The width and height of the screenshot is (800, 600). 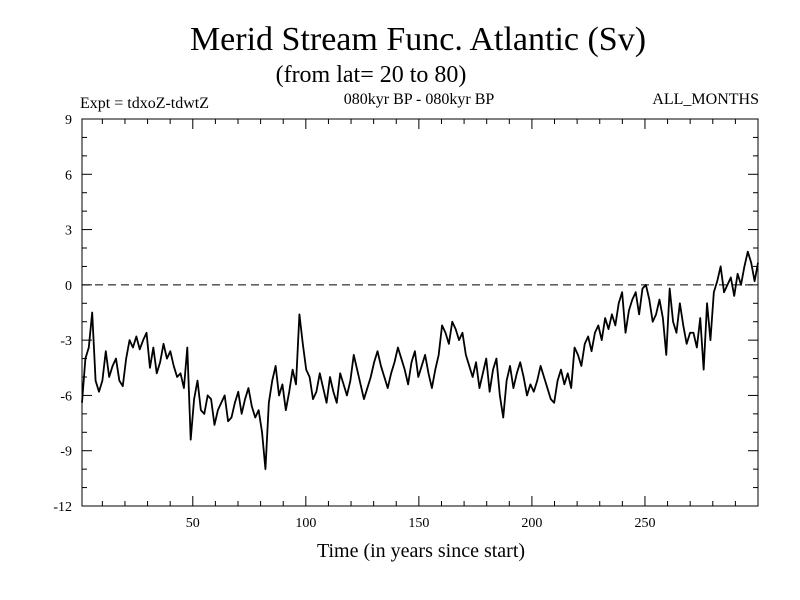 What do you see at coordinates (68, 120) in the screenshot?
I see `y-tick-label: 9` at bounding box center [68, 120].